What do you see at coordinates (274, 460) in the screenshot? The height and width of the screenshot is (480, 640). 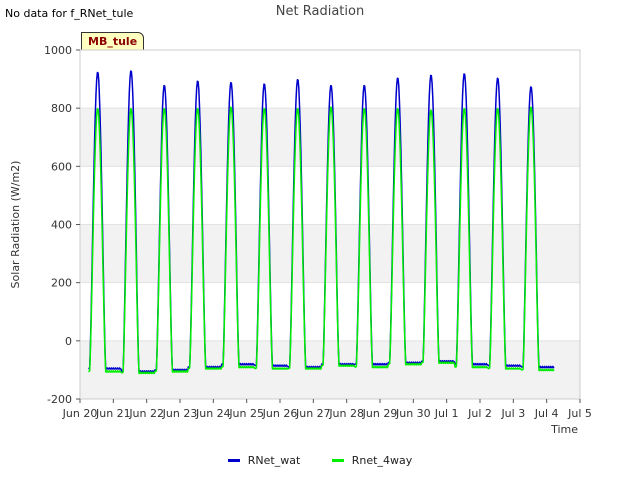 I see `legend-label-rnet-wat: RNet_wat` at bounding box center [274, 460].